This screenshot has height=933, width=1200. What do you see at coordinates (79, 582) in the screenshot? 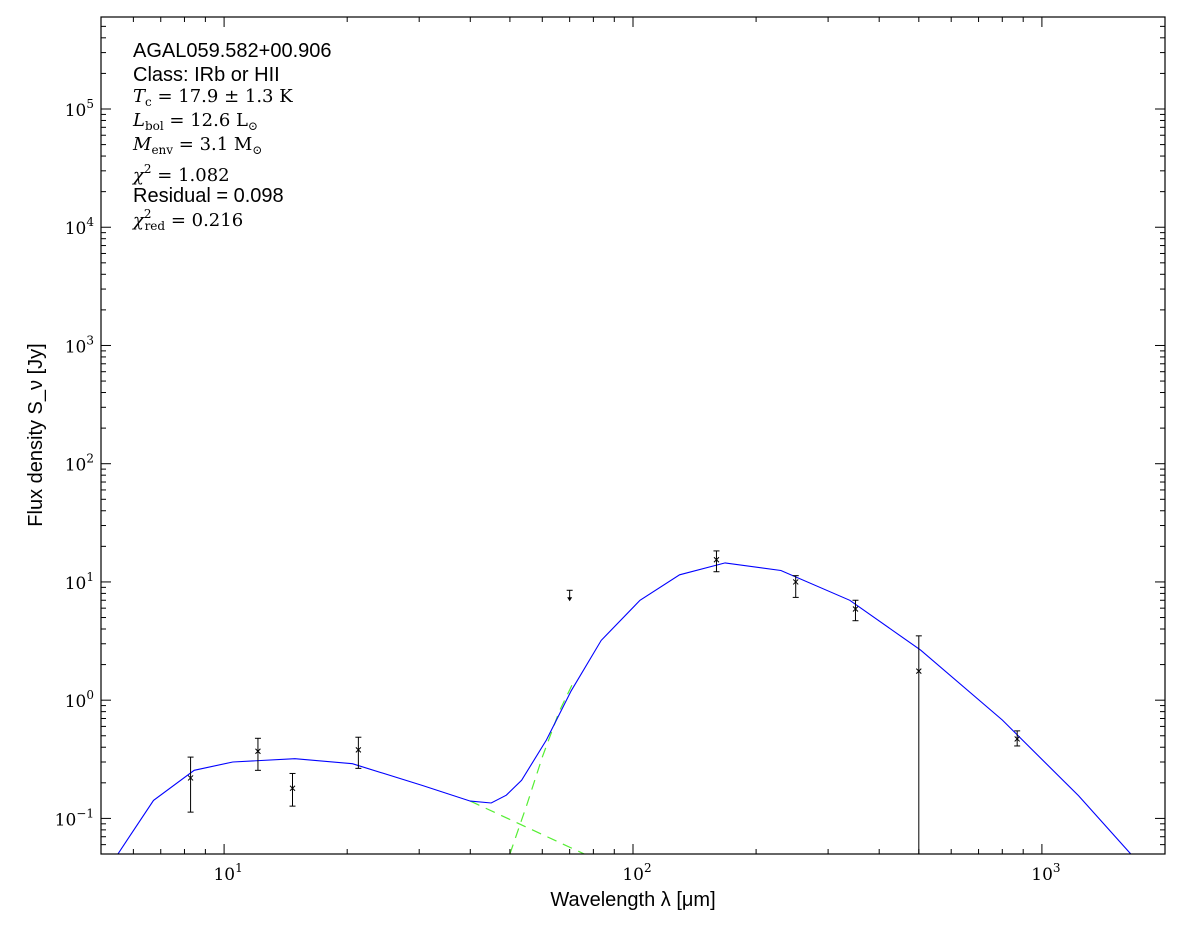
I see `y-tick-label: 10¹` at bounding box center [79, 582].